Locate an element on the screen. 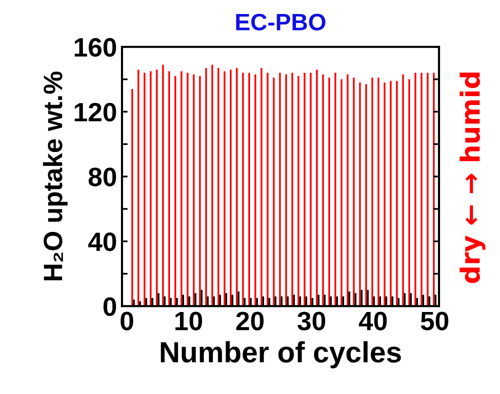  text: dry ← → humid is located at coordinates (473, 178).